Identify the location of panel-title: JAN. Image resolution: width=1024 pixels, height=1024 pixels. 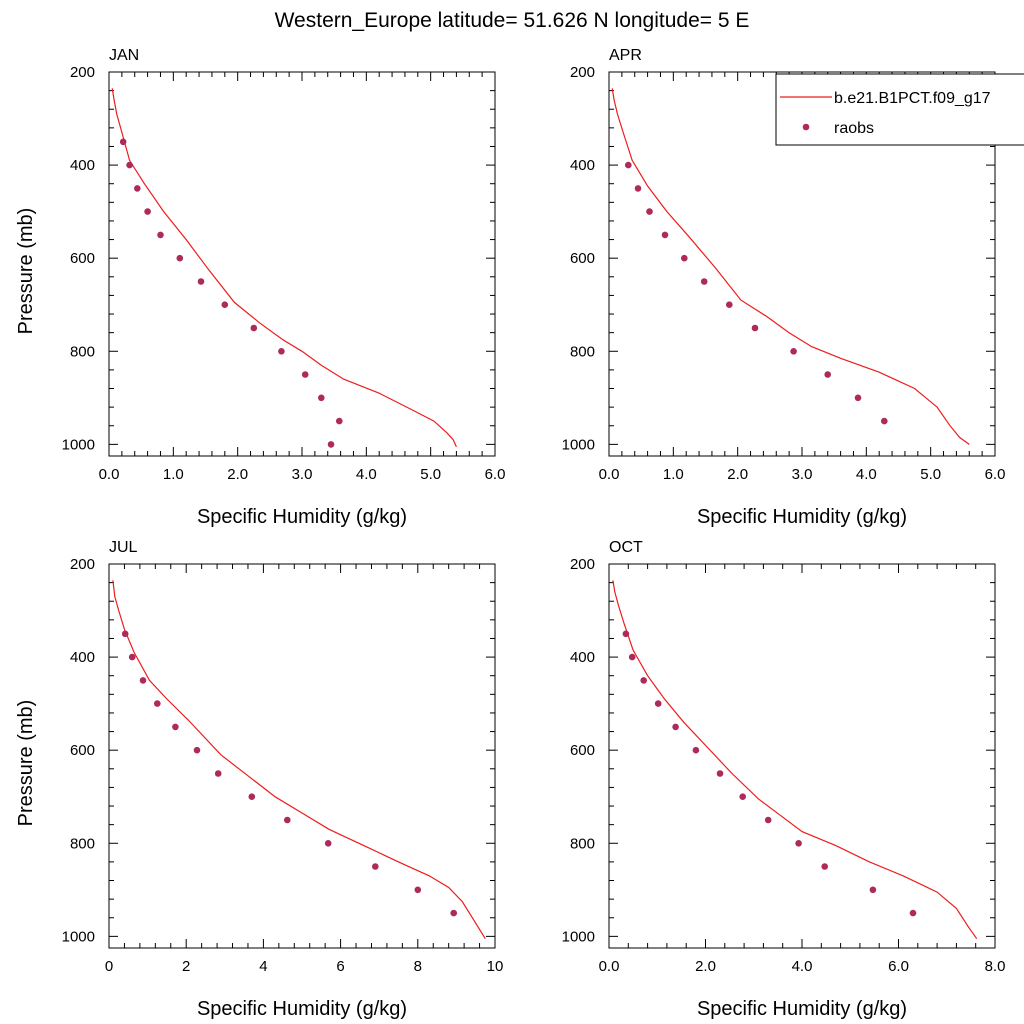
(124, 55).